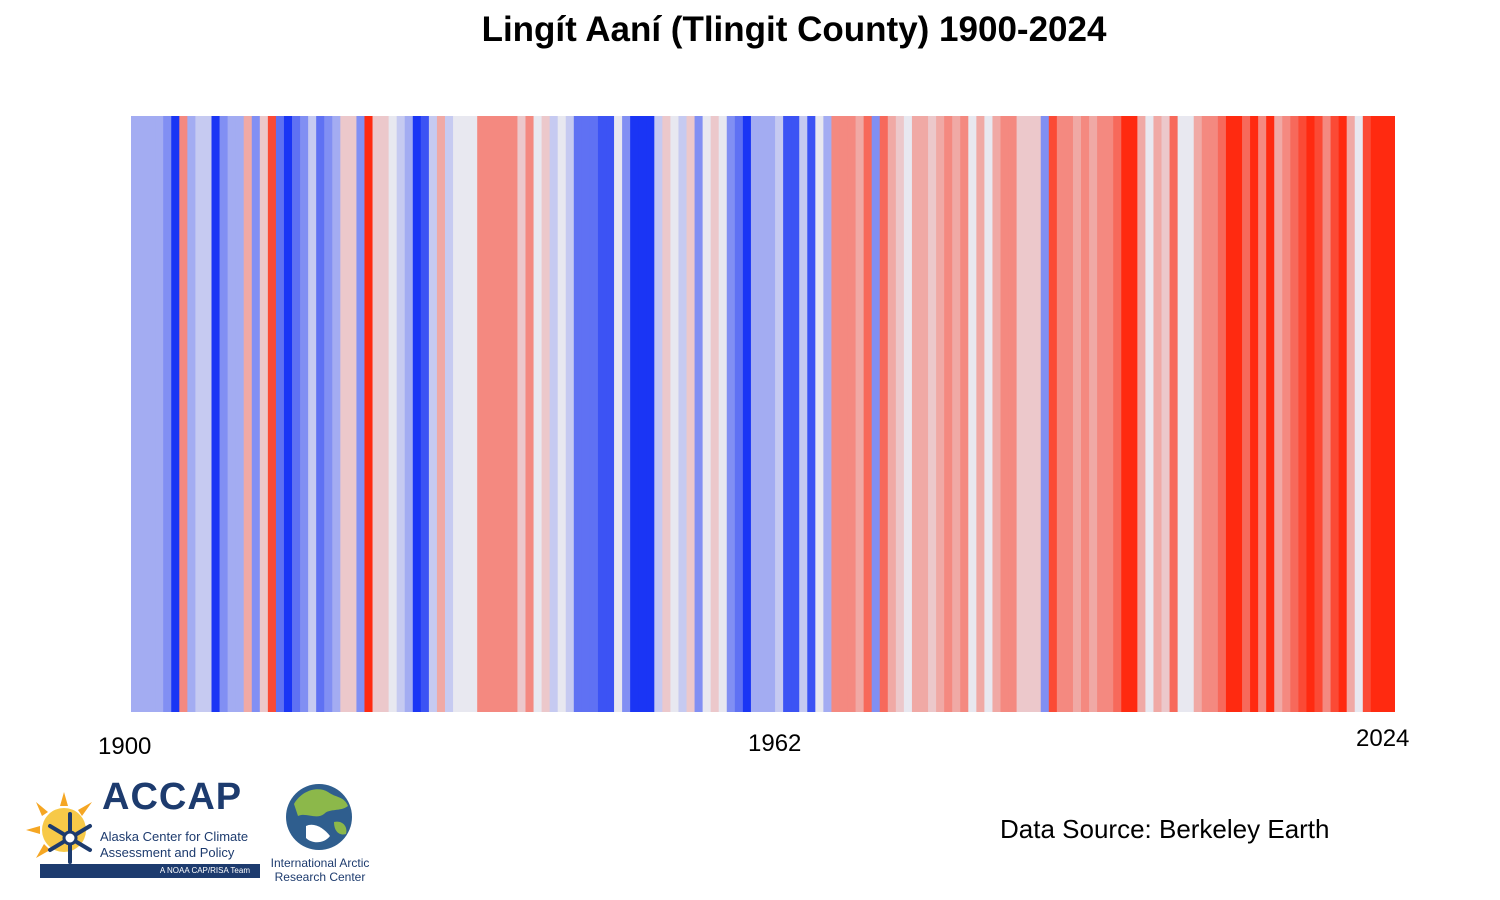 The height and width of the screenshot is (900, 1500). Describe the element at coordinates (634, 414) in the screenshot. I see `stripe-year-1962` at that location.